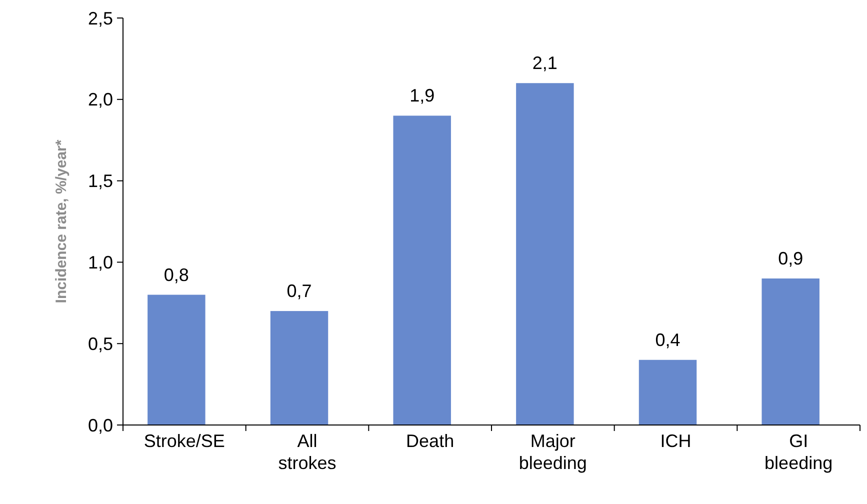  What do you see at coordinates (100, 425) in the screenshot?
I see `y-tick-label: 0,0` at bounding box center [100, 425].